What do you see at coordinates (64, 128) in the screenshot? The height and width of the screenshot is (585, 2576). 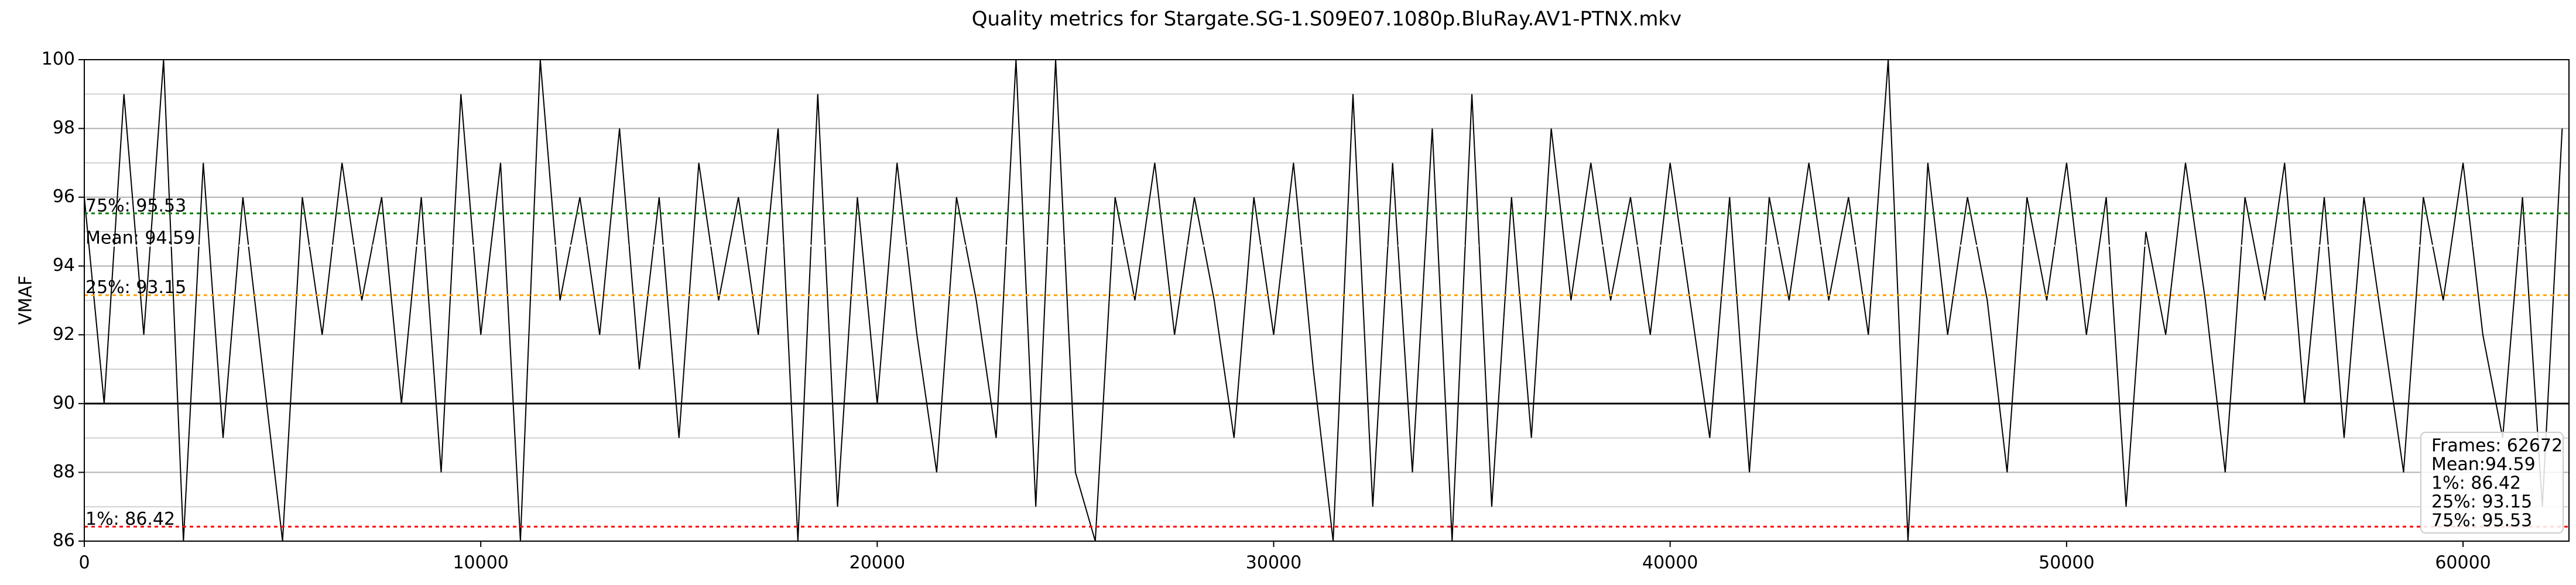 I see `y-tick-label: 98` at bounding box center [64, 128].